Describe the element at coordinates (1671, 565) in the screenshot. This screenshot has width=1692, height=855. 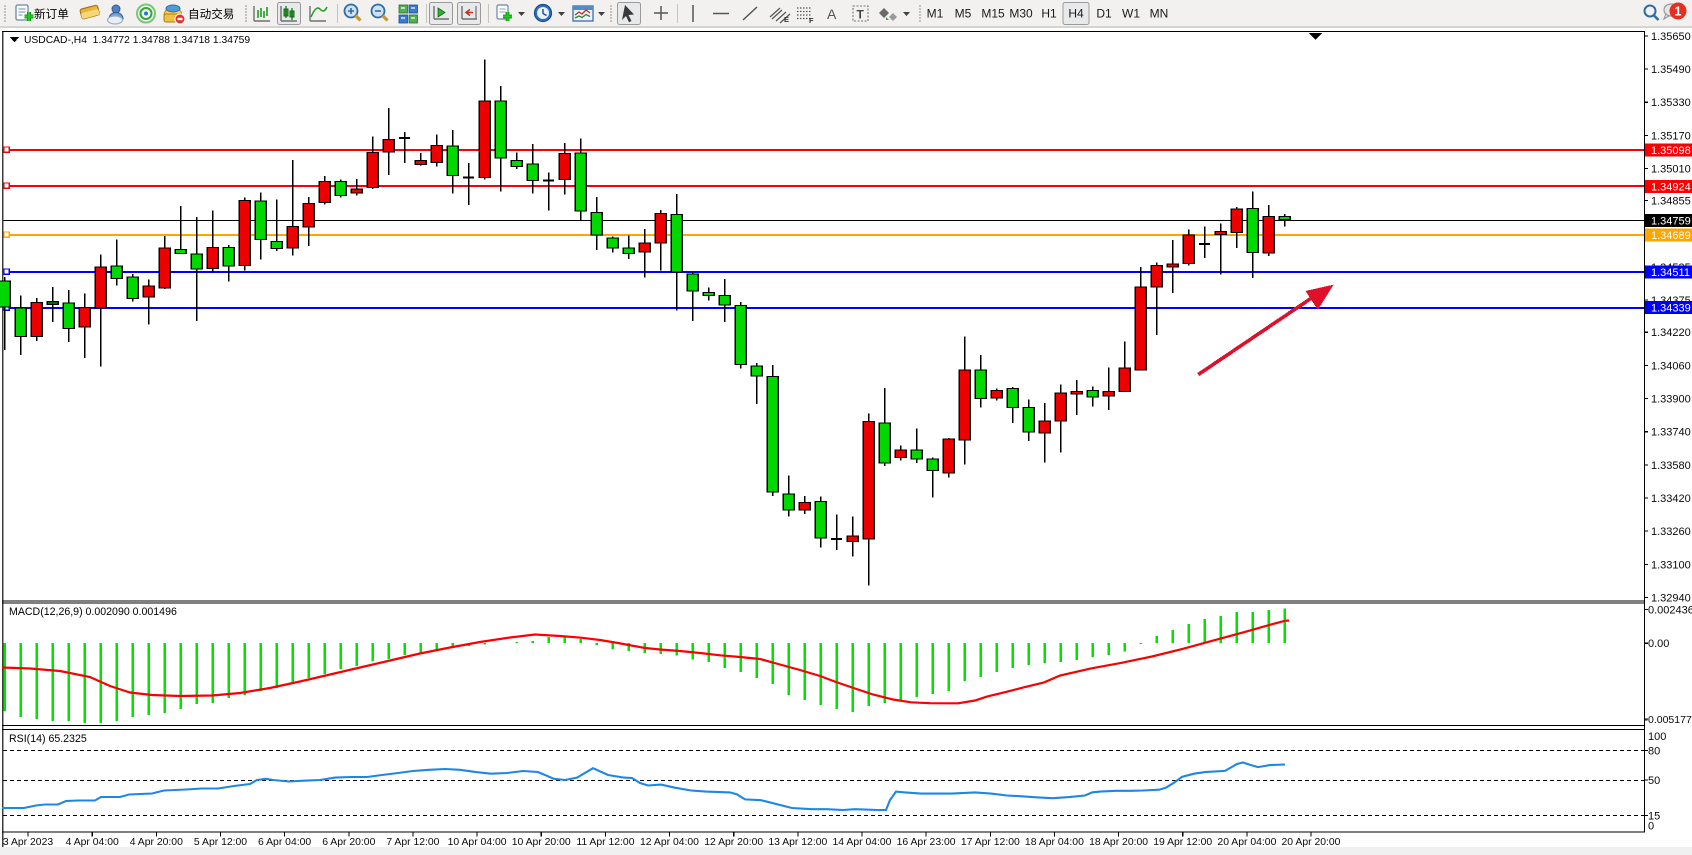
I see `svg-text: 1.33100` at that location.